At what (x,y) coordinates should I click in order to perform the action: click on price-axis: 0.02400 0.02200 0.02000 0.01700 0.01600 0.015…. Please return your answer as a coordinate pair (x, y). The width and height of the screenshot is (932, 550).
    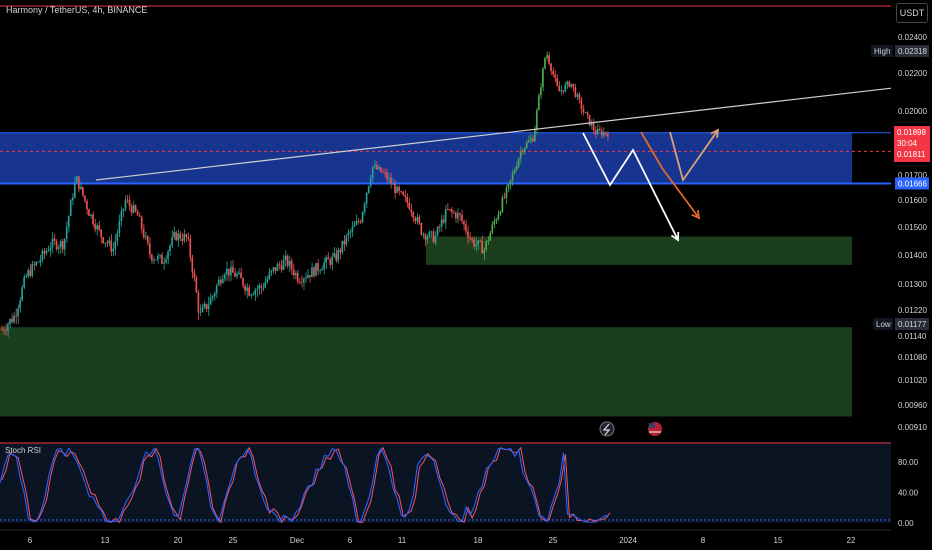
    Looking at the image, I should click on (900, 232).